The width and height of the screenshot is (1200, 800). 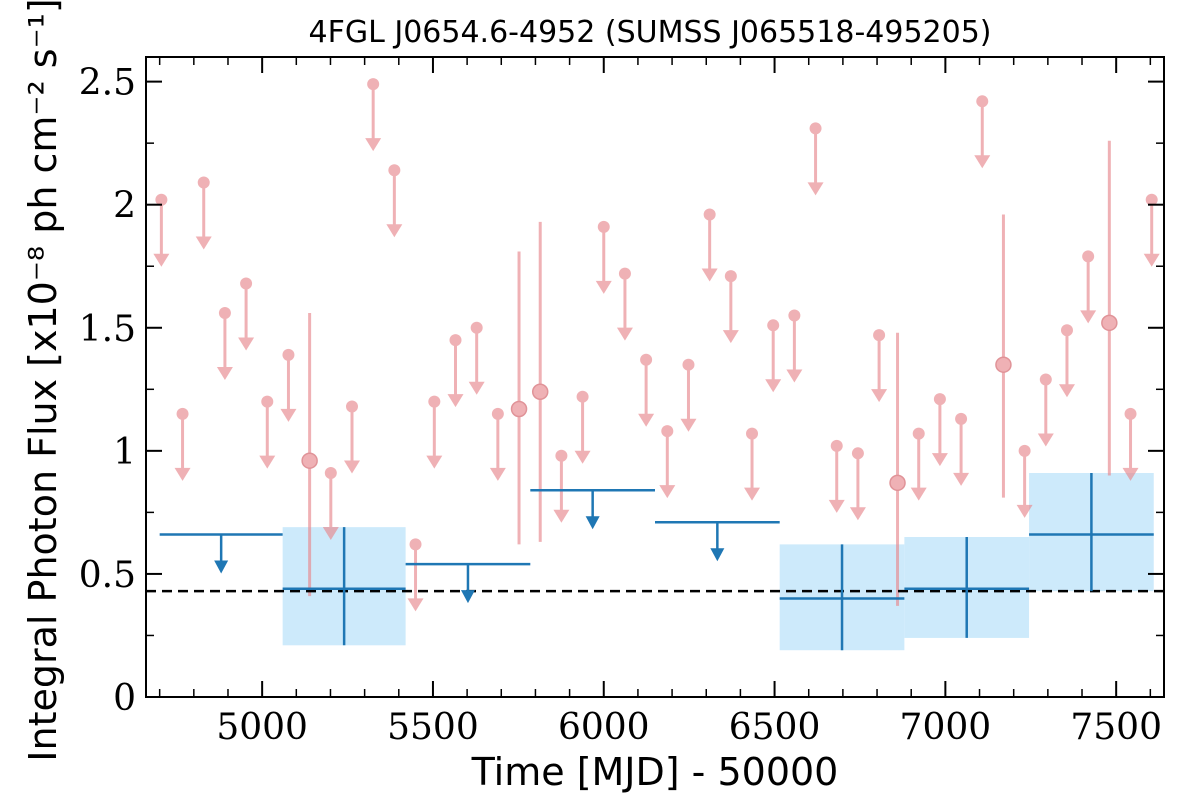 What do you see at coordinates (107, 83) in the screenshot?
I see `y-tick-label-5: 2.5` at bounding box center [107, 83].